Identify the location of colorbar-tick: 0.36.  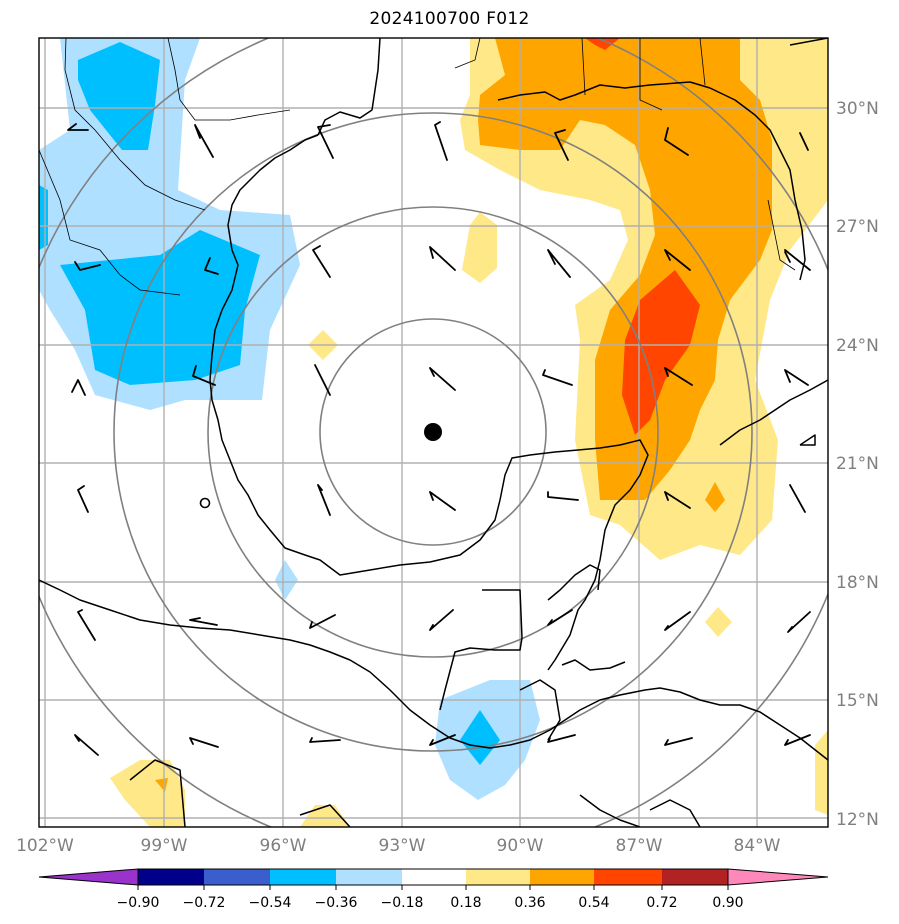
(529, 903).